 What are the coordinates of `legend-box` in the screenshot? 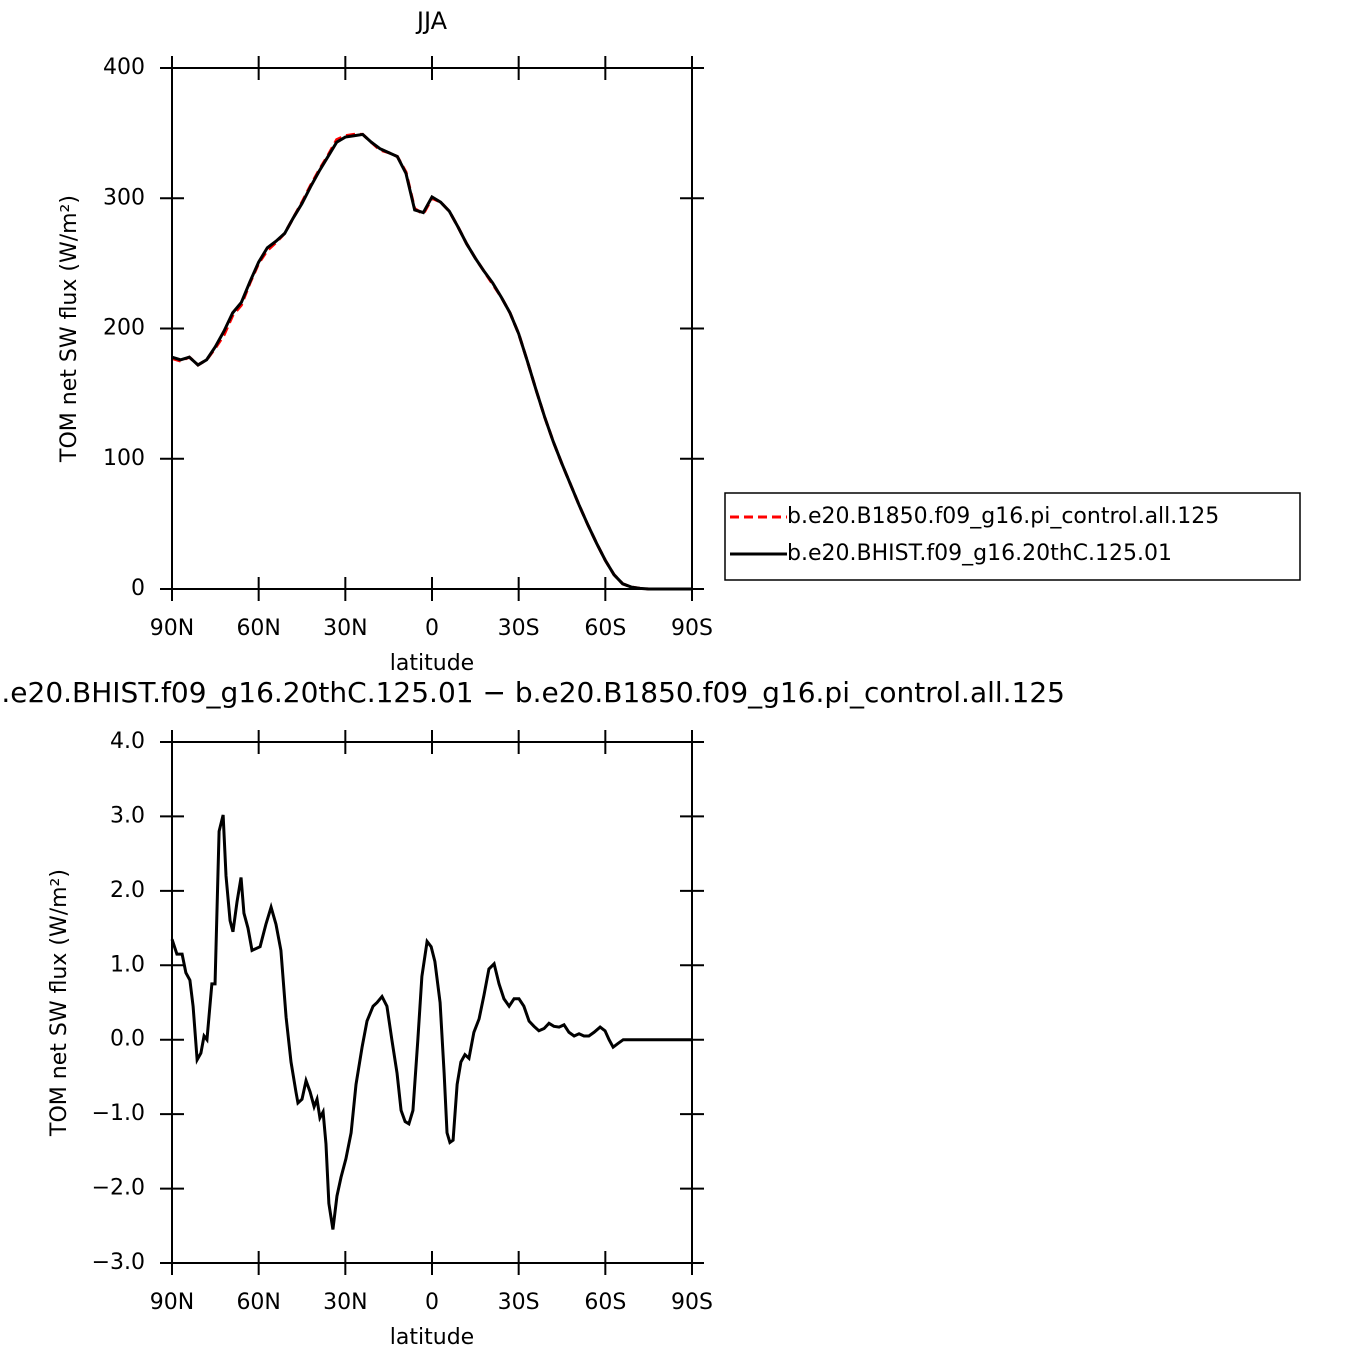 It's located at (1012, 536).